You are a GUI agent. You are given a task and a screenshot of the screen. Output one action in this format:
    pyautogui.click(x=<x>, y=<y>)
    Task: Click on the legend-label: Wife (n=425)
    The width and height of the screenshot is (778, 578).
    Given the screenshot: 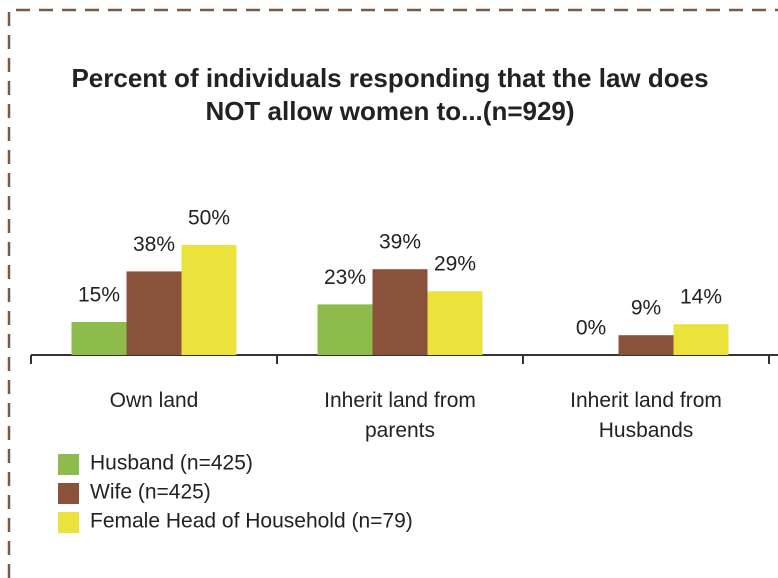 What is the action you would take?
    pyautogui.click(x=150, y=492)
    